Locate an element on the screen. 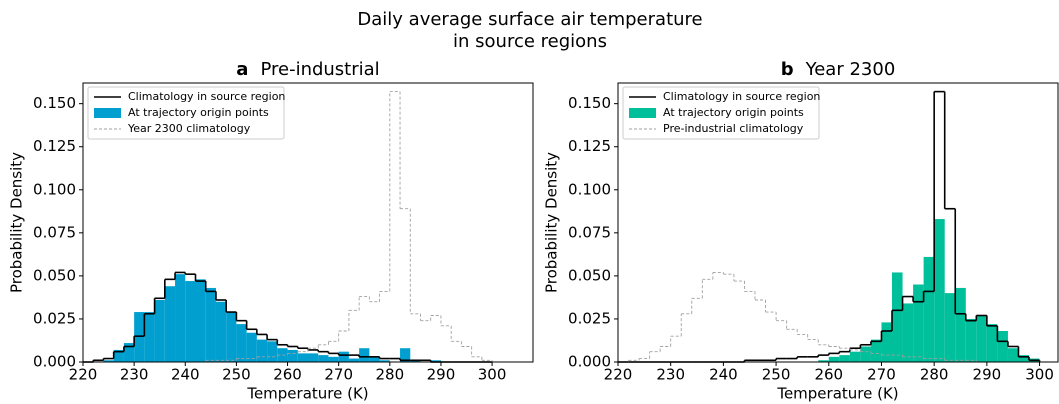  panel-title-text: Year 2300 is located at coordinates (850, 69).